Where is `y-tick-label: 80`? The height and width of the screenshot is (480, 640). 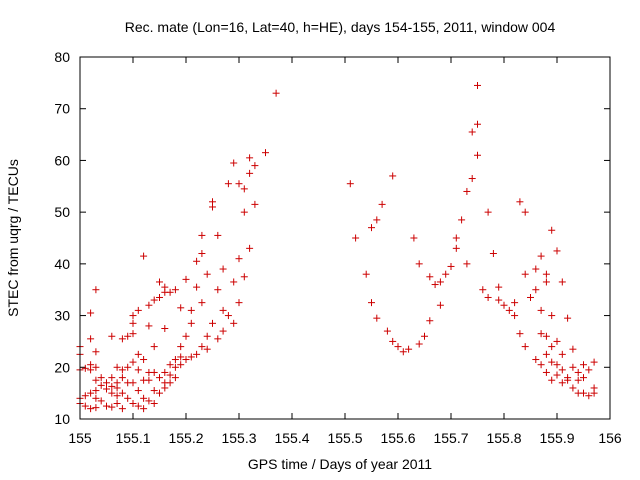 y-tick-label: 80 is located at coordinates (62, 57).